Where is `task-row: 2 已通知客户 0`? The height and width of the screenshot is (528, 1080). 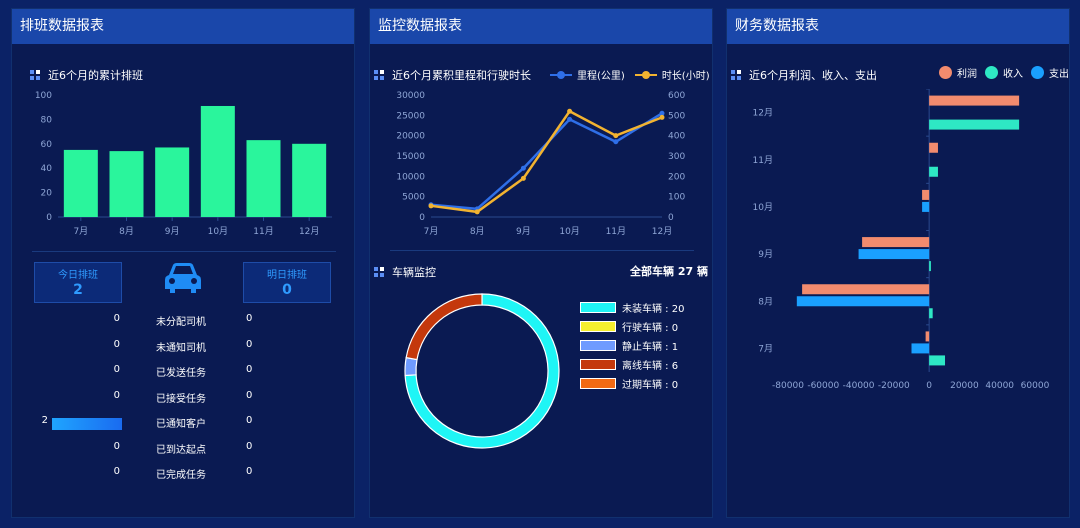 task-row: 2 已通知客户 0 is located at coordinates (184, 425).